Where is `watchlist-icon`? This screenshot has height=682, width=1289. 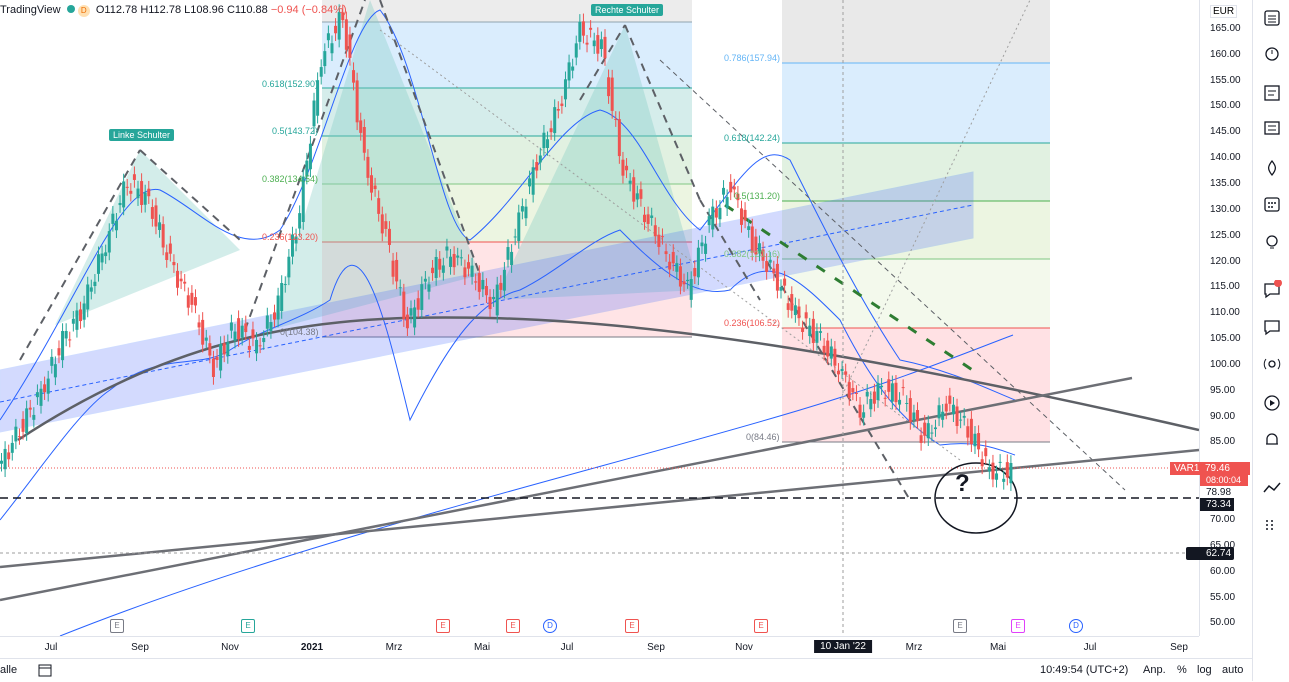 watchlist-icon is located at coordinates (1272, 18).